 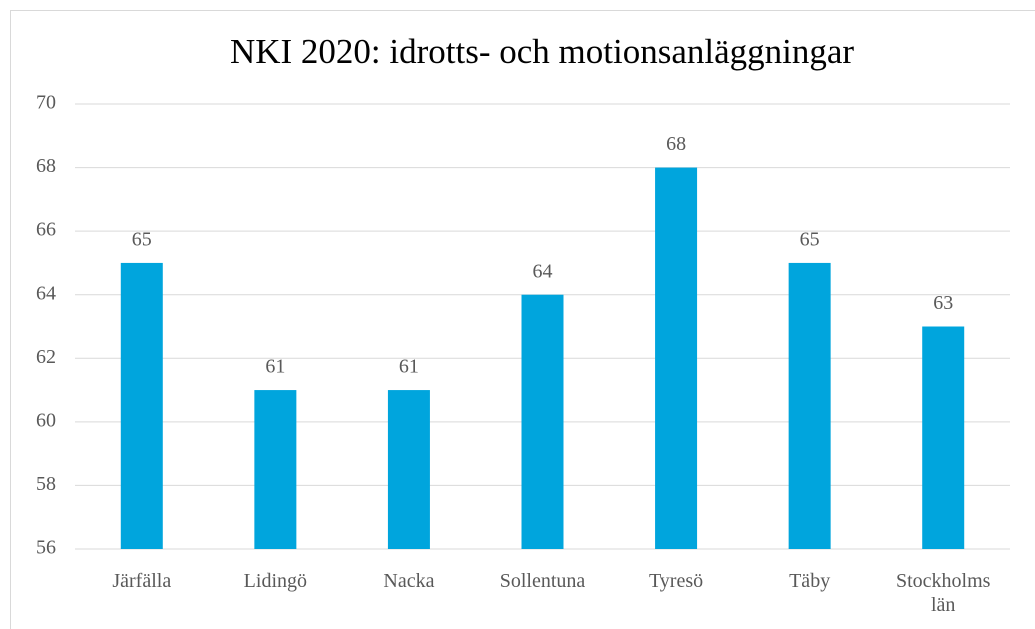 What do you see at coordinates (275, 581) in the screenshot?
I see `x-tick-label: Lidingö` at bounding box center [275, 581].